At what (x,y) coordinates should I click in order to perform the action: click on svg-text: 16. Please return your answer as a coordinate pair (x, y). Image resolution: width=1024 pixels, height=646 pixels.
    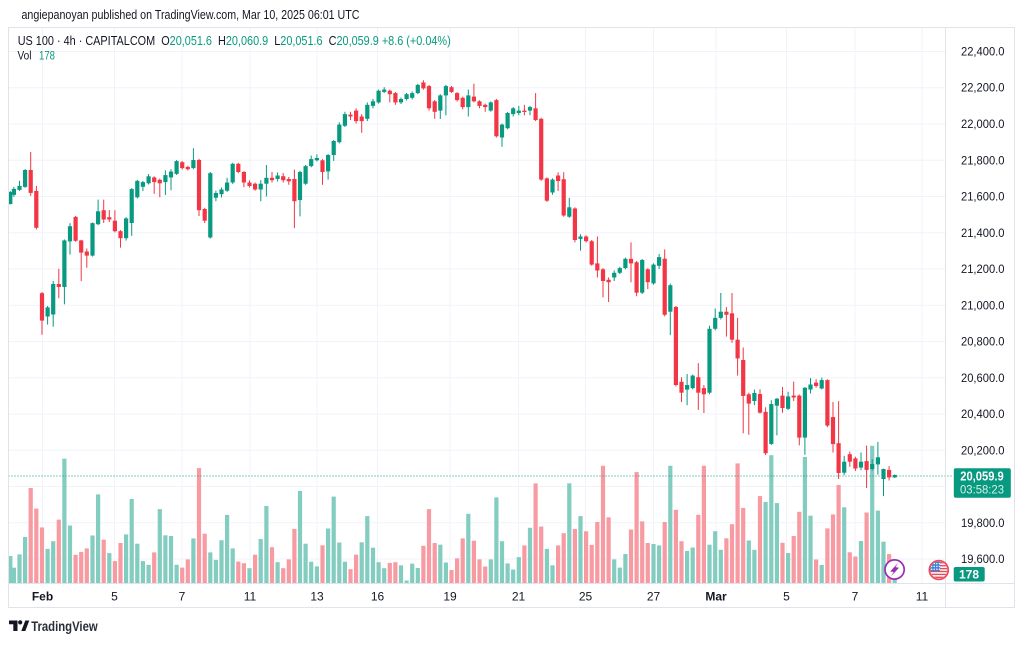
    Looking at the image, I should click on (378, 597).